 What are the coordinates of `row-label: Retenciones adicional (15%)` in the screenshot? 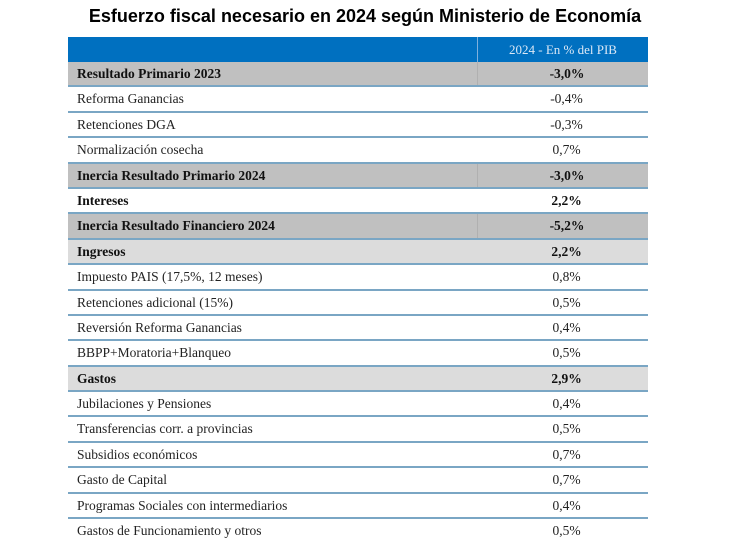 It's located at (155, 302).